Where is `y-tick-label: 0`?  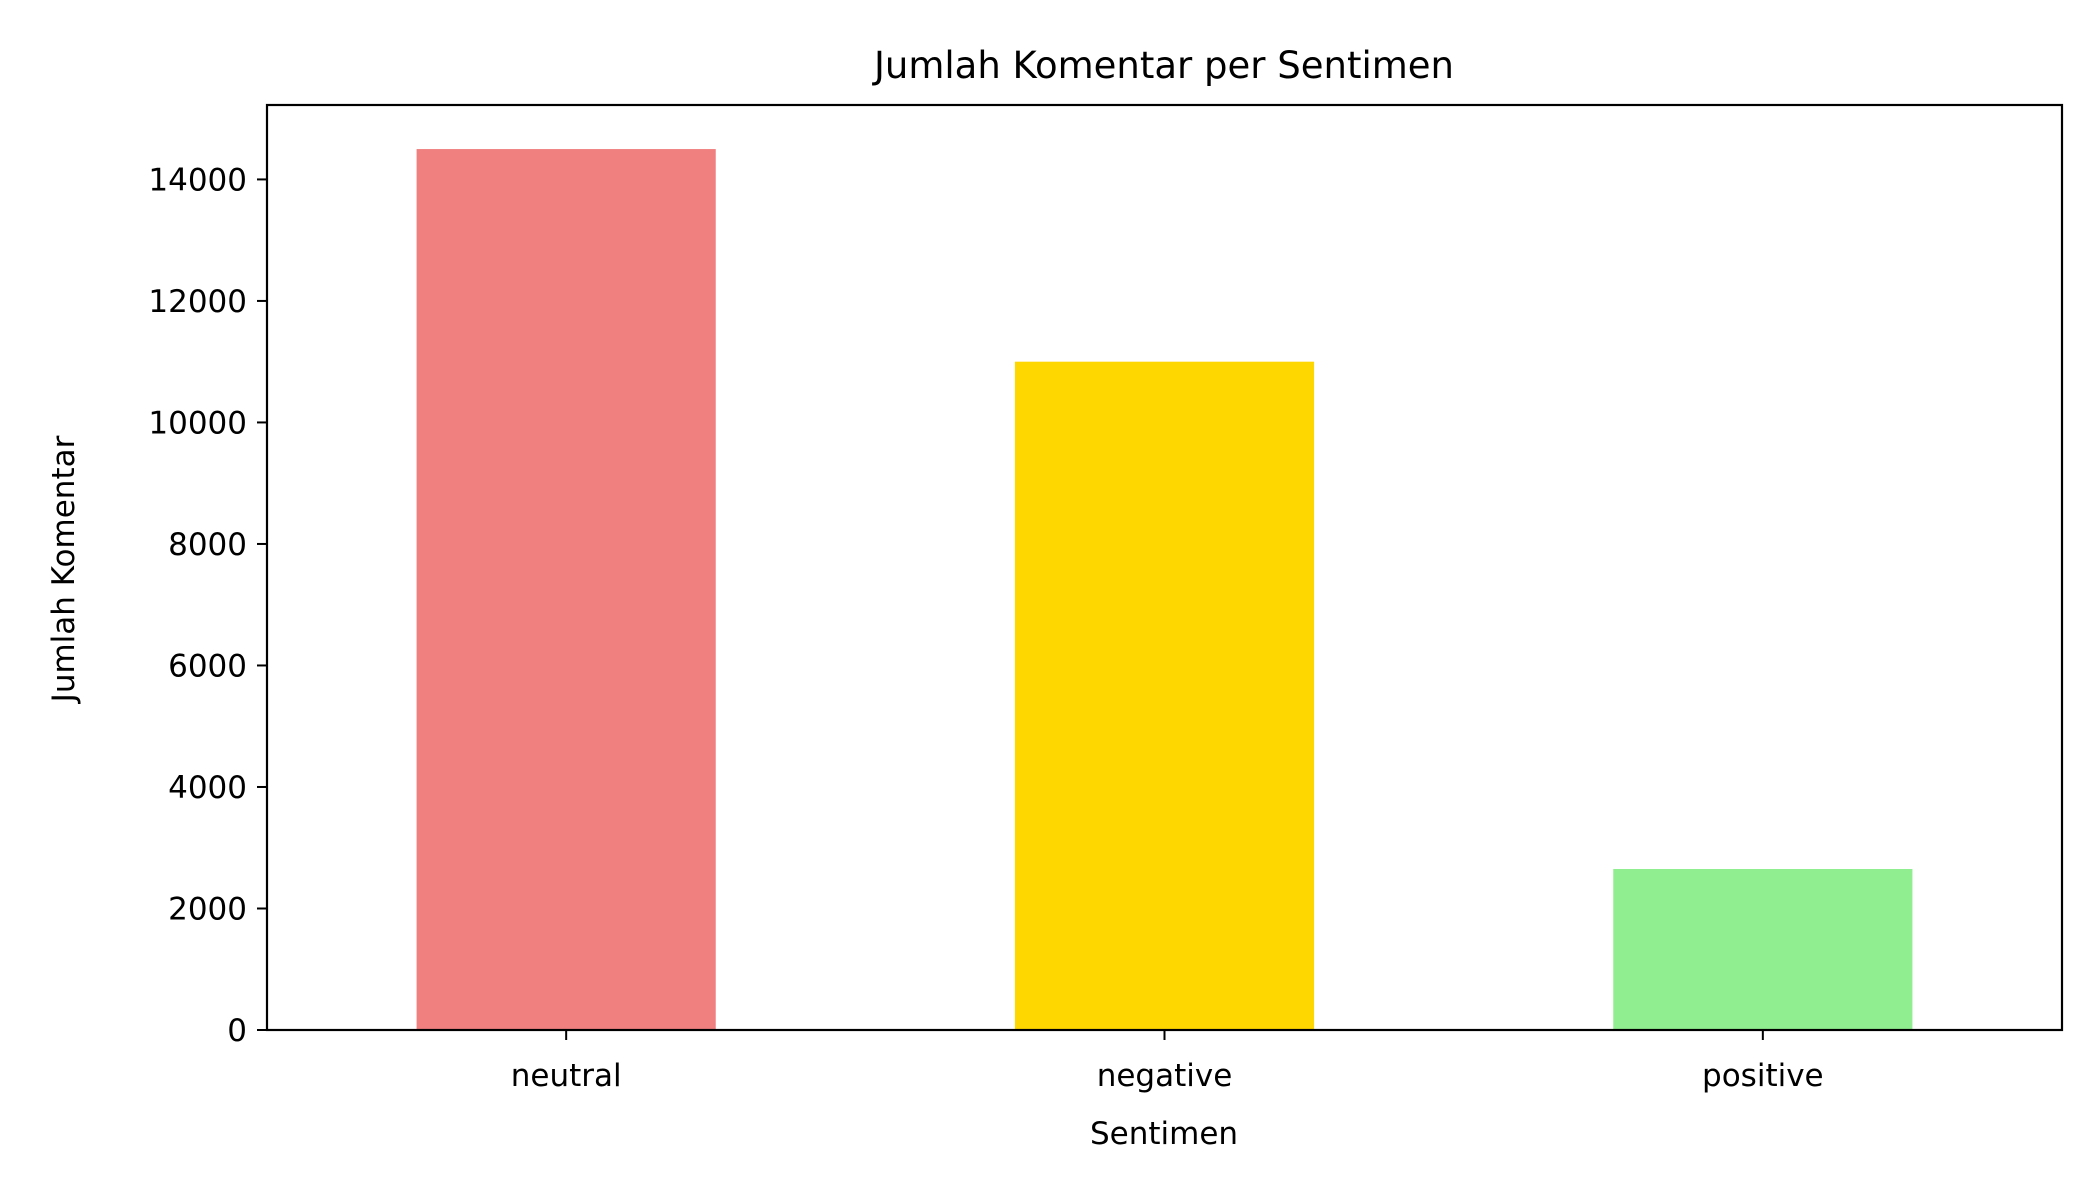 y-tick-label: 0 is located at coordinates (237, 1031).